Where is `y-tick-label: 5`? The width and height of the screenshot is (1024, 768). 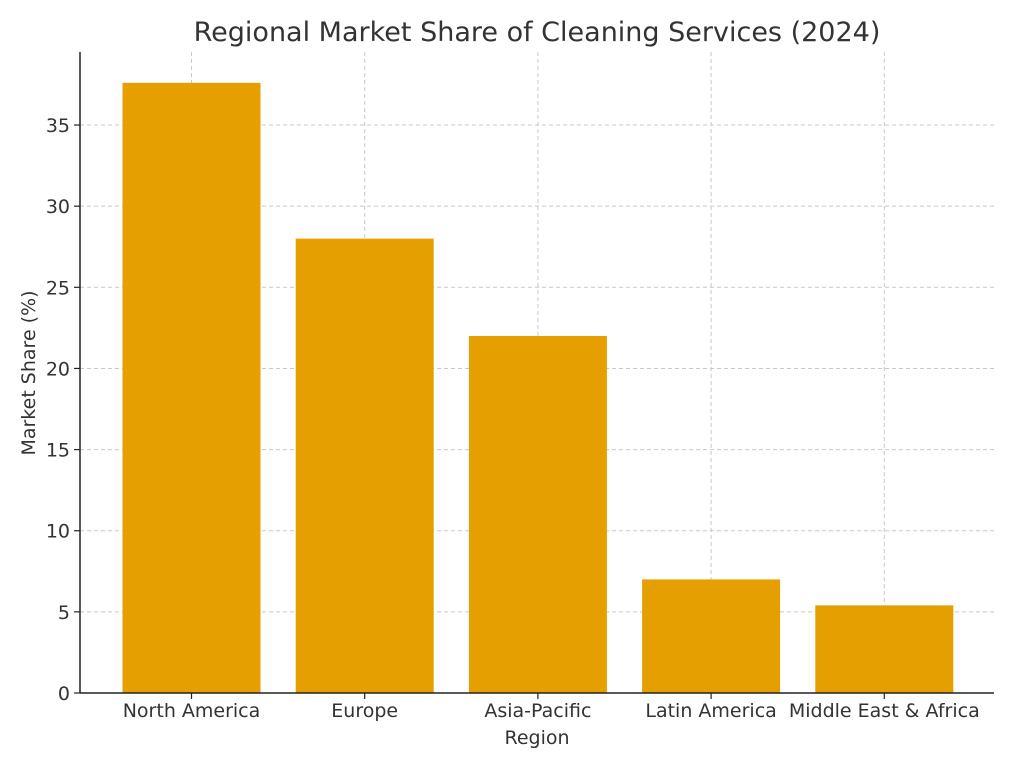
y-tick-label: 5 is located at coordinates (64, 613).